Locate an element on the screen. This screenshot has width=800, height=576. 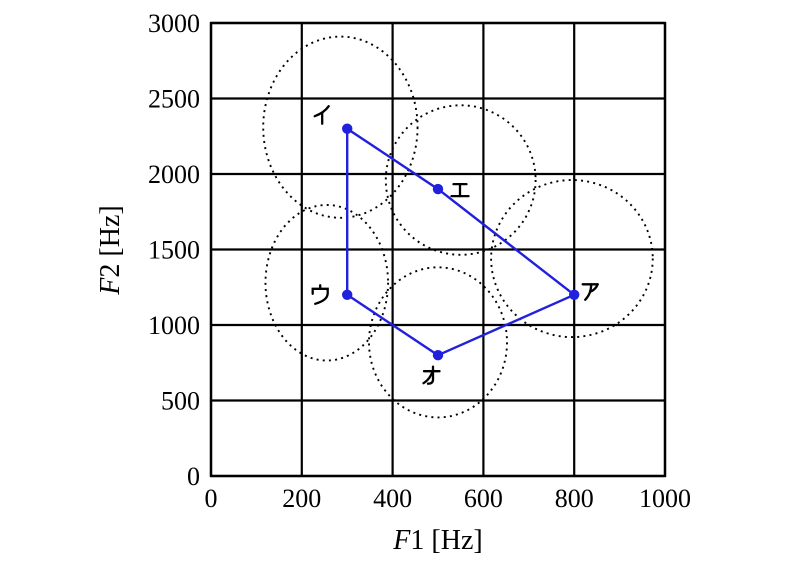
vowel-point-e is located at coordinates (438, 189).